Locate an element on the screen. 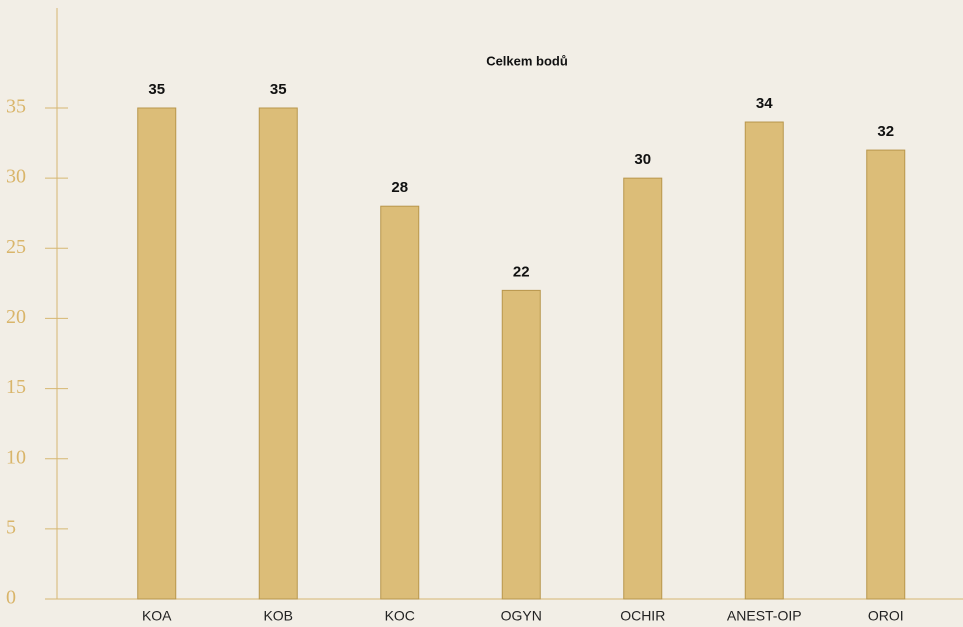  y-tick-label: 5 is located at coordinates (11, 527).